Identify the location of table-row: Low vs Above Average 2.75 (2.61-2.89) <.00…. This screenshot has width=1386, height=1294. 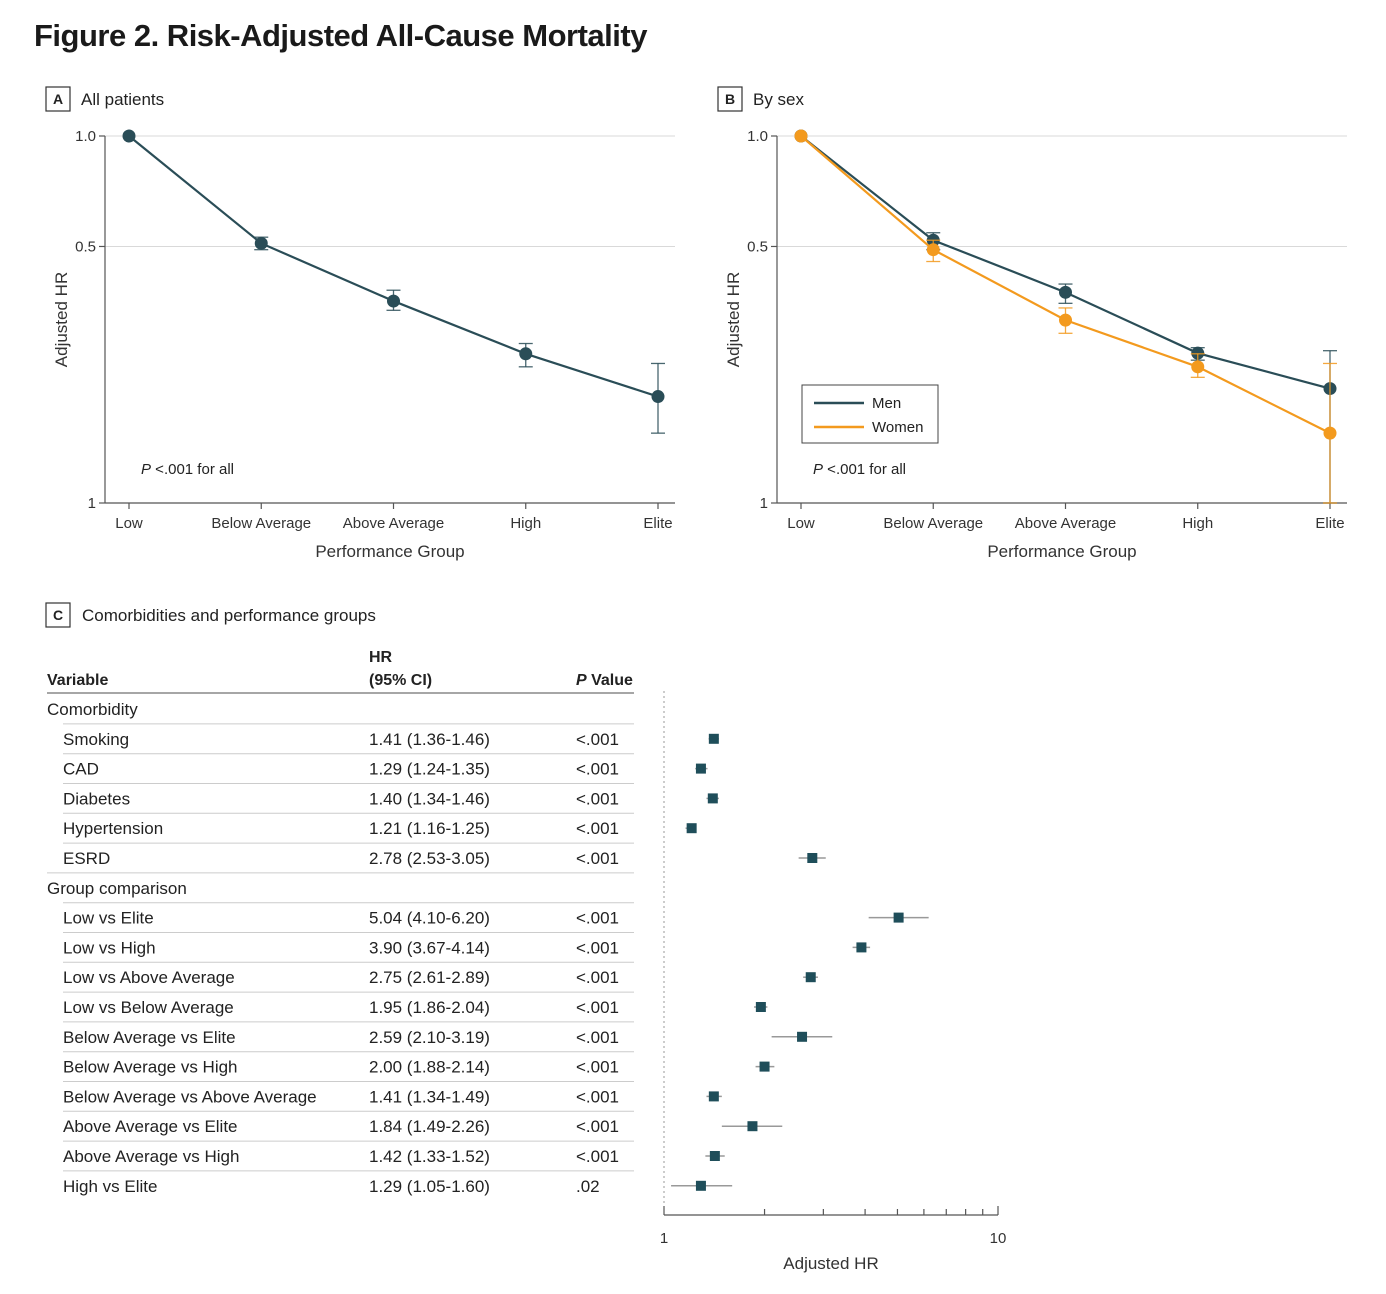
(440, 977).